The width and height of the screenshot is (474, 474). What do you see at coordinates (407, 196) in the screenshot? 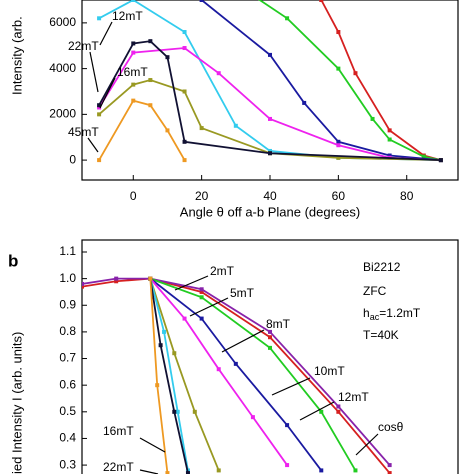
I see `x-tick-label: 80` at bounding box center [407, 196].